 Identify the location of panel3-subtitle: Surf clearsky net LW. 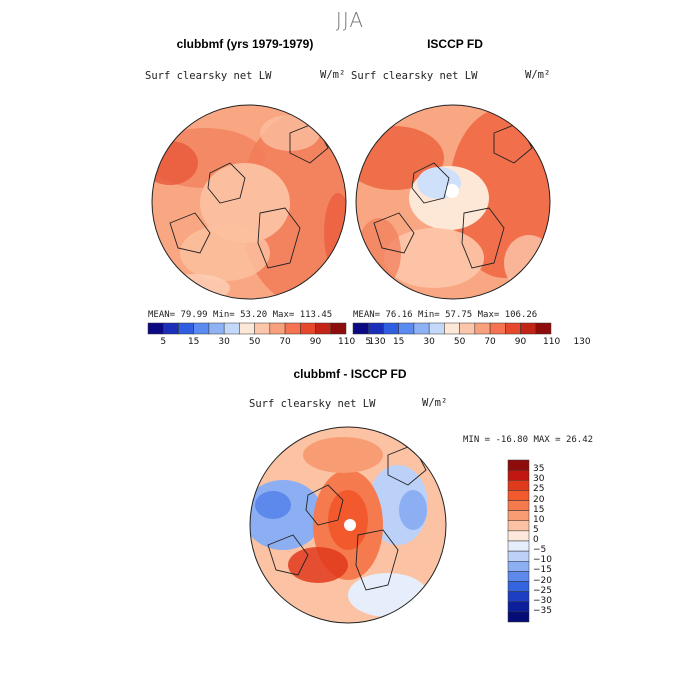
(312, 404).